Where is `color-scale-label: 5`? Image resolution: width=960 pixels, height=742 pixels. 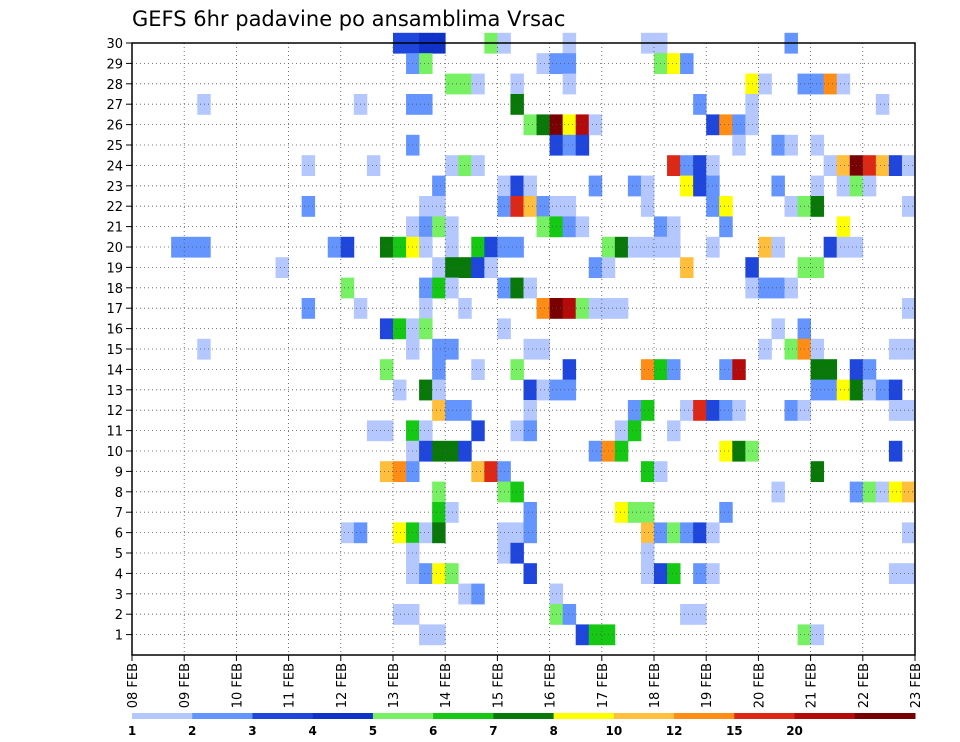 color-scale-label: 5 is located at coordinates (373, 731).